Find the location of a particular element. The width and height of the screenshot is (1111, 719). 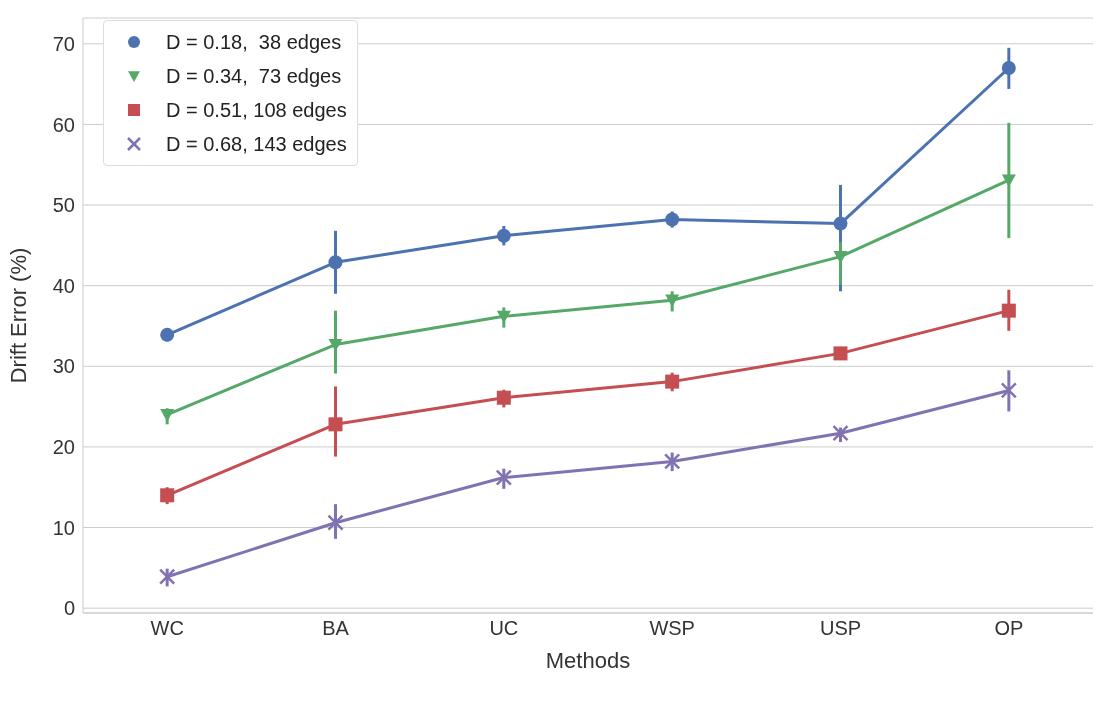

legend-label: D = 0.68, 143 edges is located at coordinates (256, 144).